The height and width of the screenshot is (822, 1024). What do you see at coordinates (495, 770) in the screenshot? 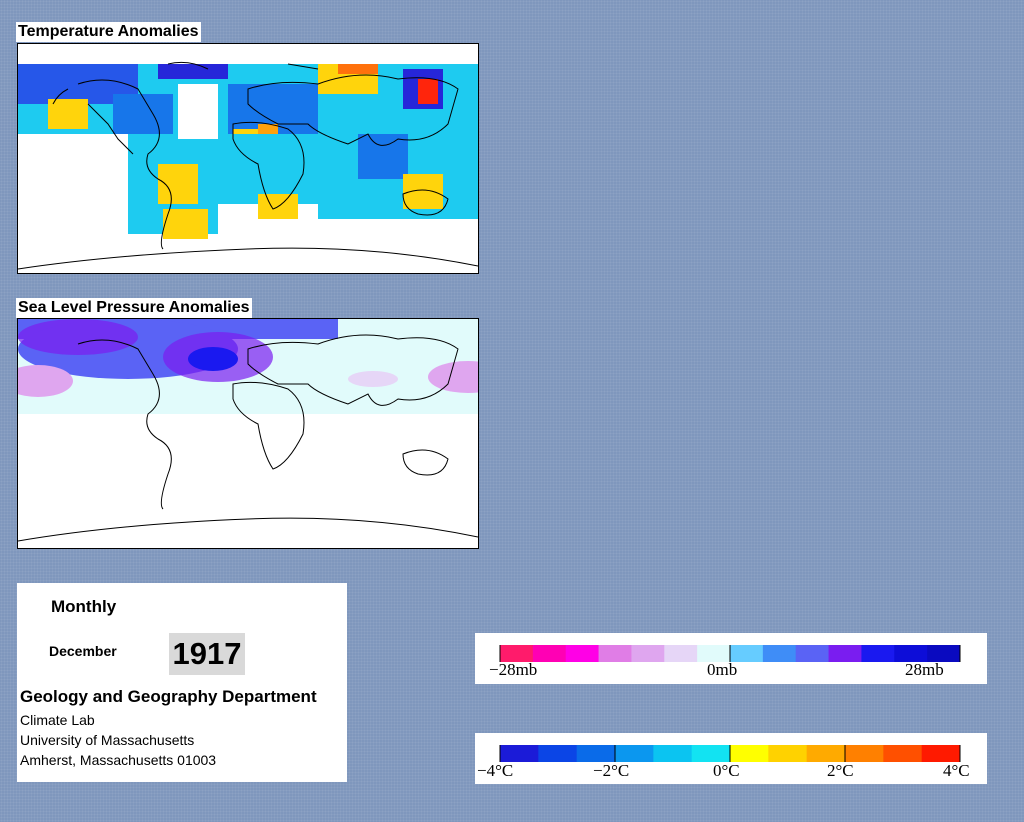
I see `temperature-legend-label-neg4: −4°C` at bounding box center [495, 770].